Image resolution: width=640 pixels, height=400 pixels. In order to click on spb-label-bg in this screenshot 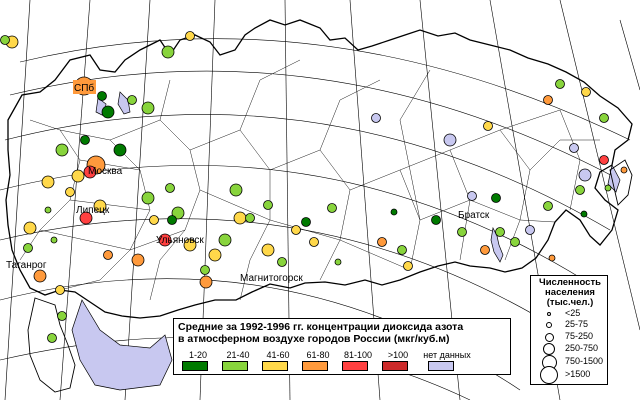, I will do `click(84, 87)`.